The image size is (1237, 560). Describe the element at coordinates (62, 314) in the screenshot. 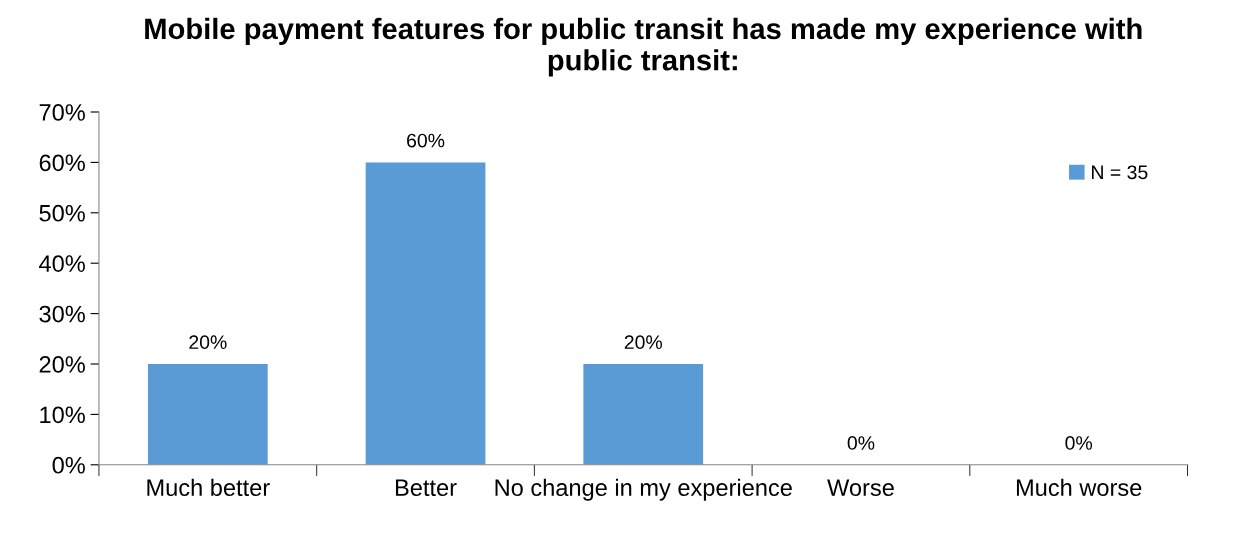

I see `y-tick-label: 30%` at that location.